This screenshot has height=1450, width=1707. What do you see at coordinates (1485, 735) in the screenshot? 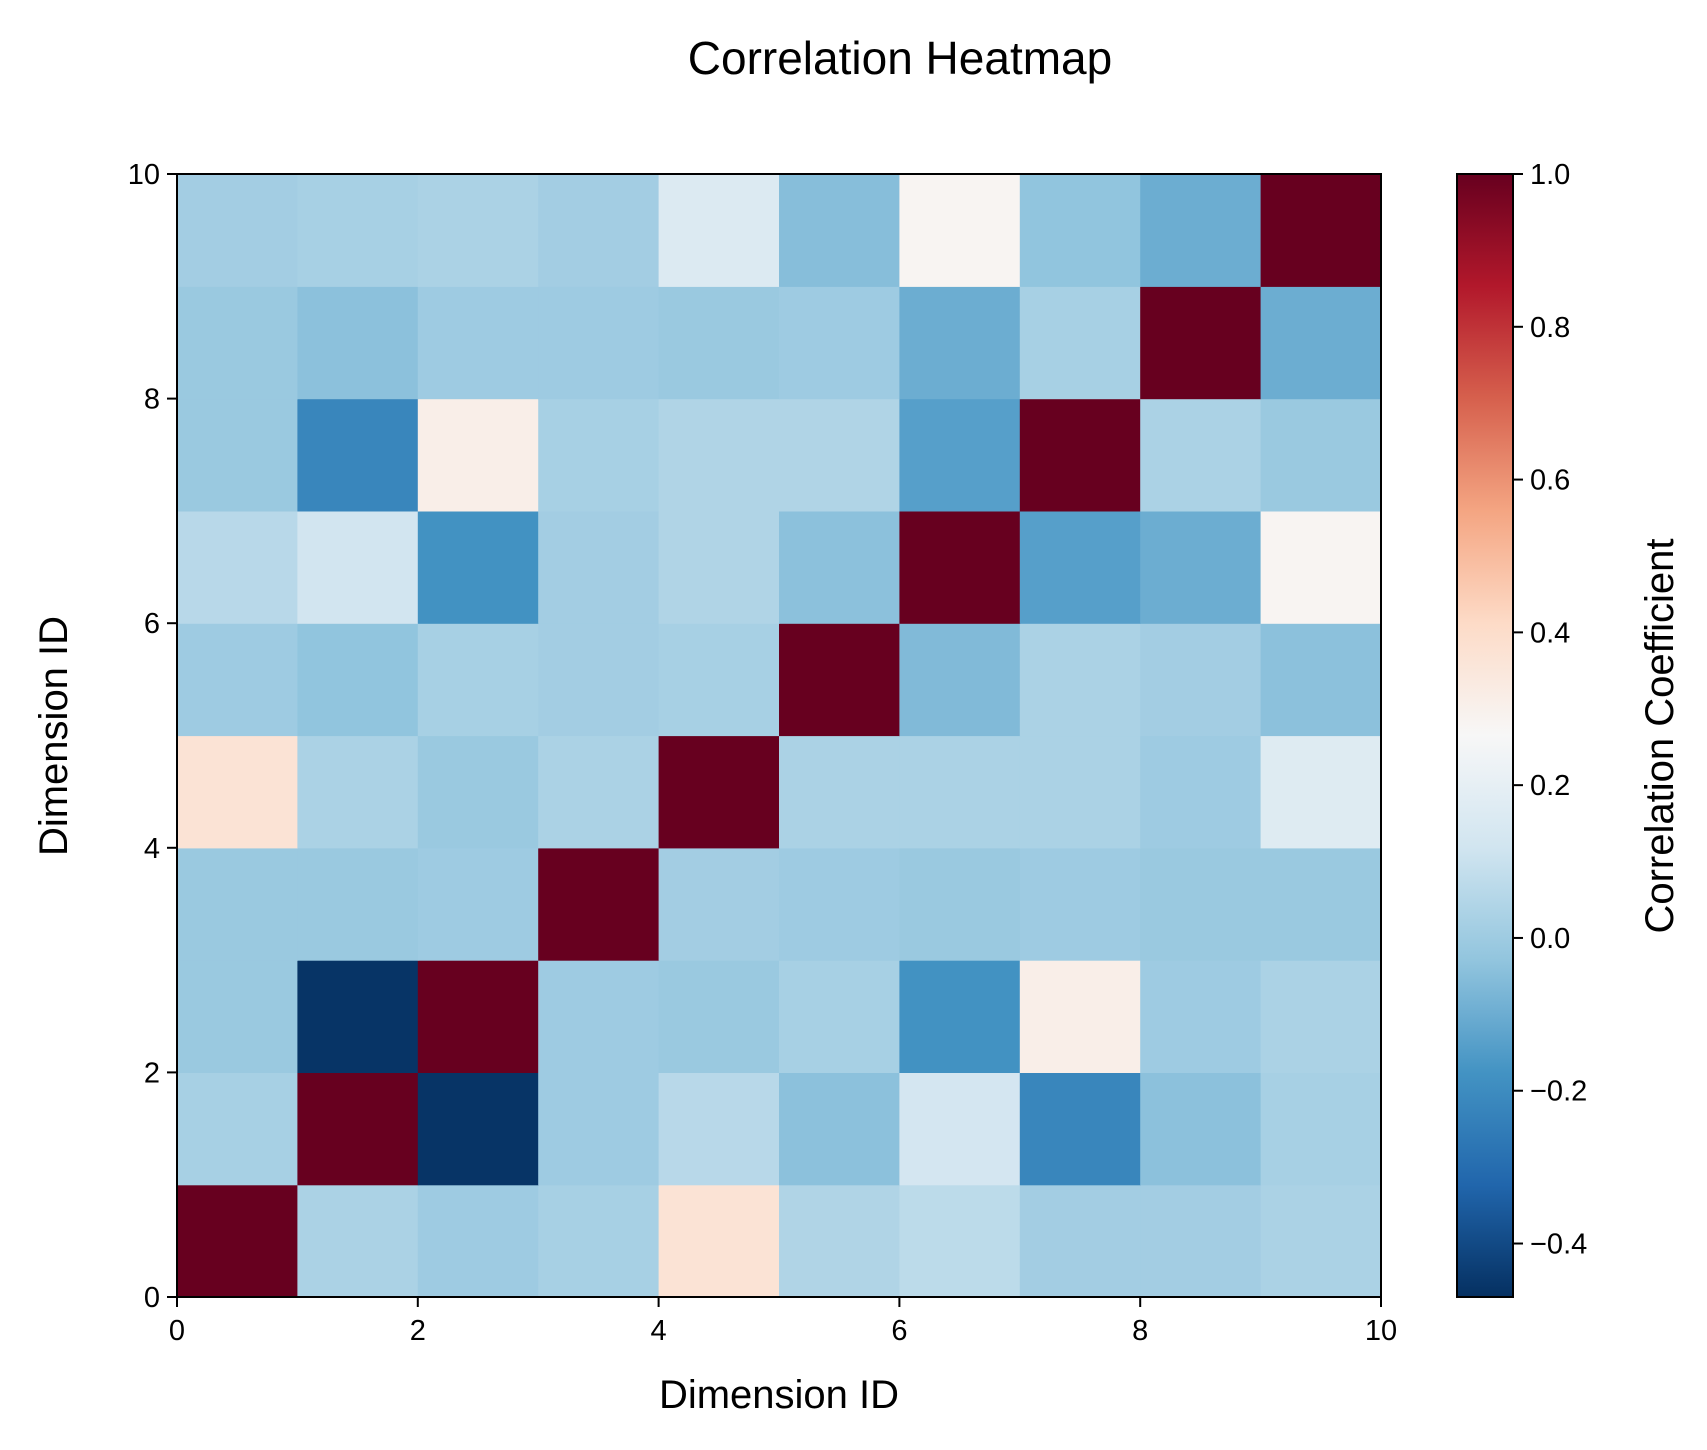
I see `colorbar` at bounding box center [1485, 735].